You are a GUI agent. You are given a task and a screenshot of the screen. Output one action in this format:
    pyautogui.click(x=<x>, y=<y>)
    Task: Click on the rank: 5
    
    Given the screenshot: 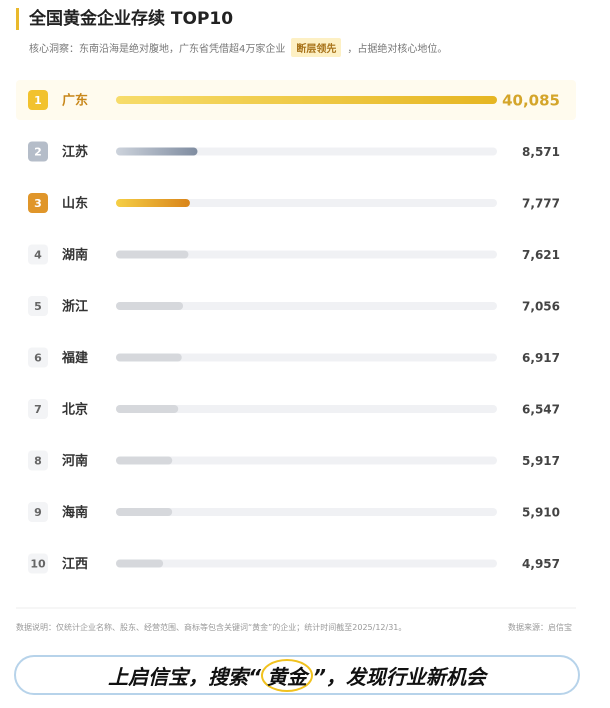 What is the action you would take?
    pyautogui.click(x=38, y=306)
    